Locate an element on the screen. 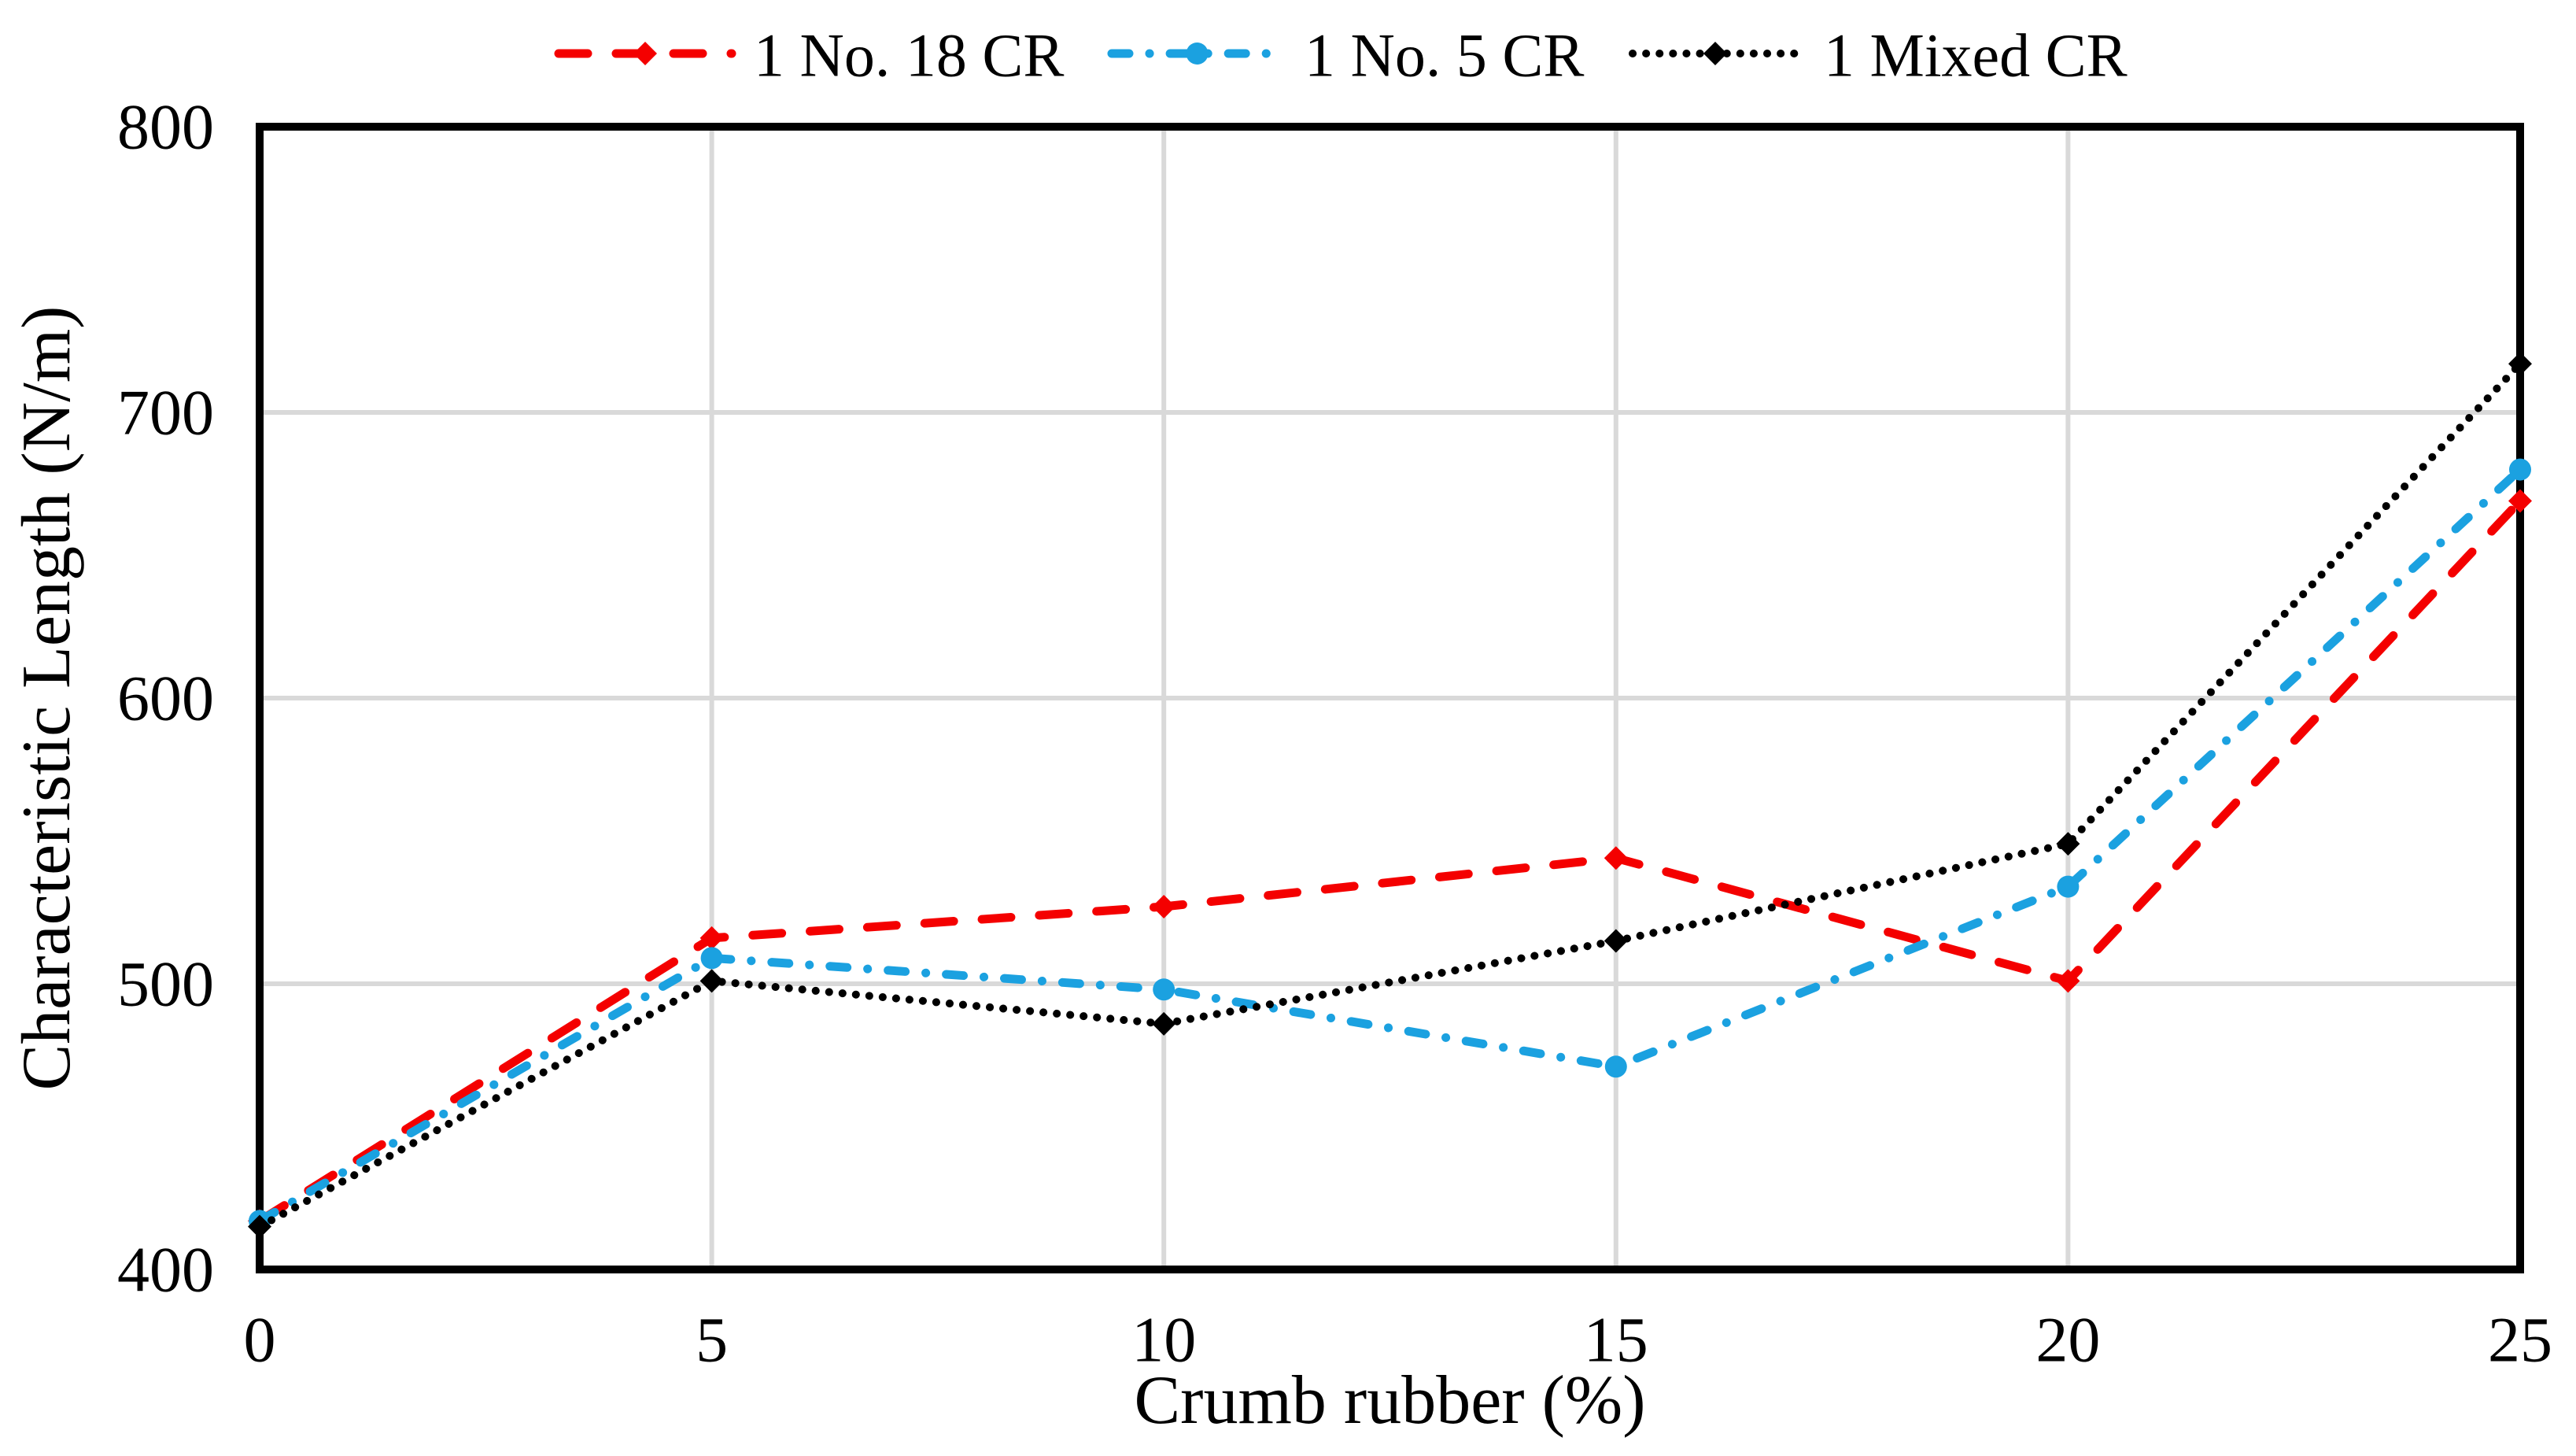 The width and height of the screenshot is (2576, 1456). y-axis-title: Characteristic Length (N/m) is located at coordinates (47, 698).